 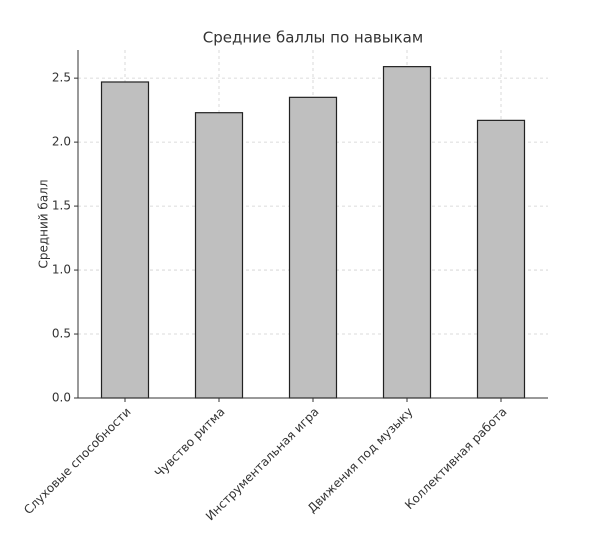 I want to click on y-tick-label: 2.5, so click(x=61, y=78).